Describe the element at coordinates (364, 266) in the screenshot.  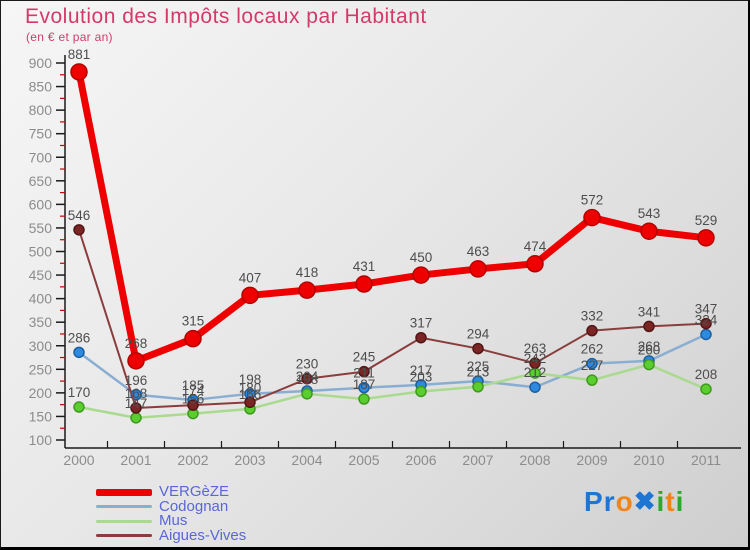
I see `svg-text: 431` at that location.